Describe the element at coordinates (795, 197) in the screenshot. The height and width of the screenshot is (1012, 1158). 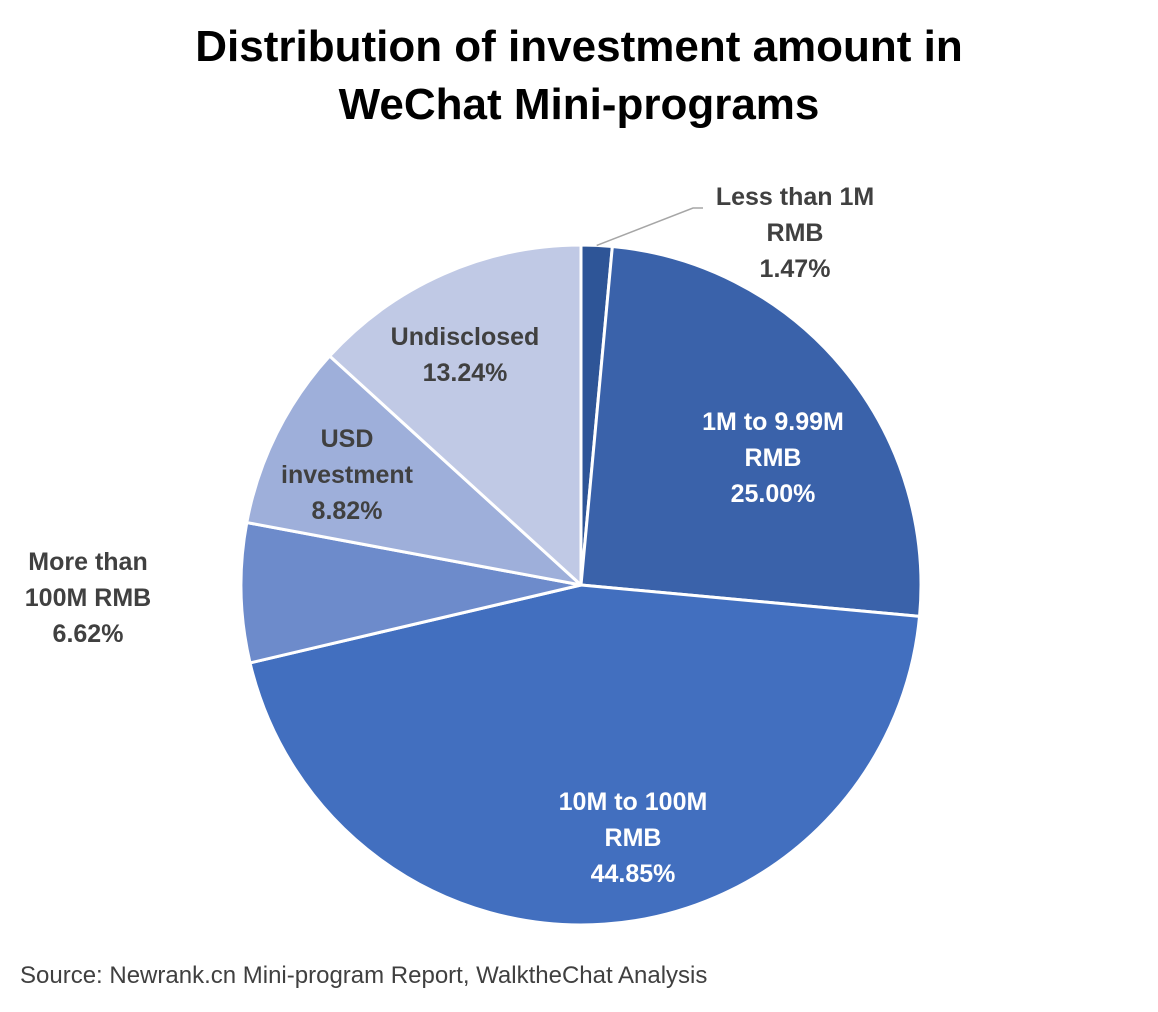
I see `slice-category-label: Less than 1M` at that location.